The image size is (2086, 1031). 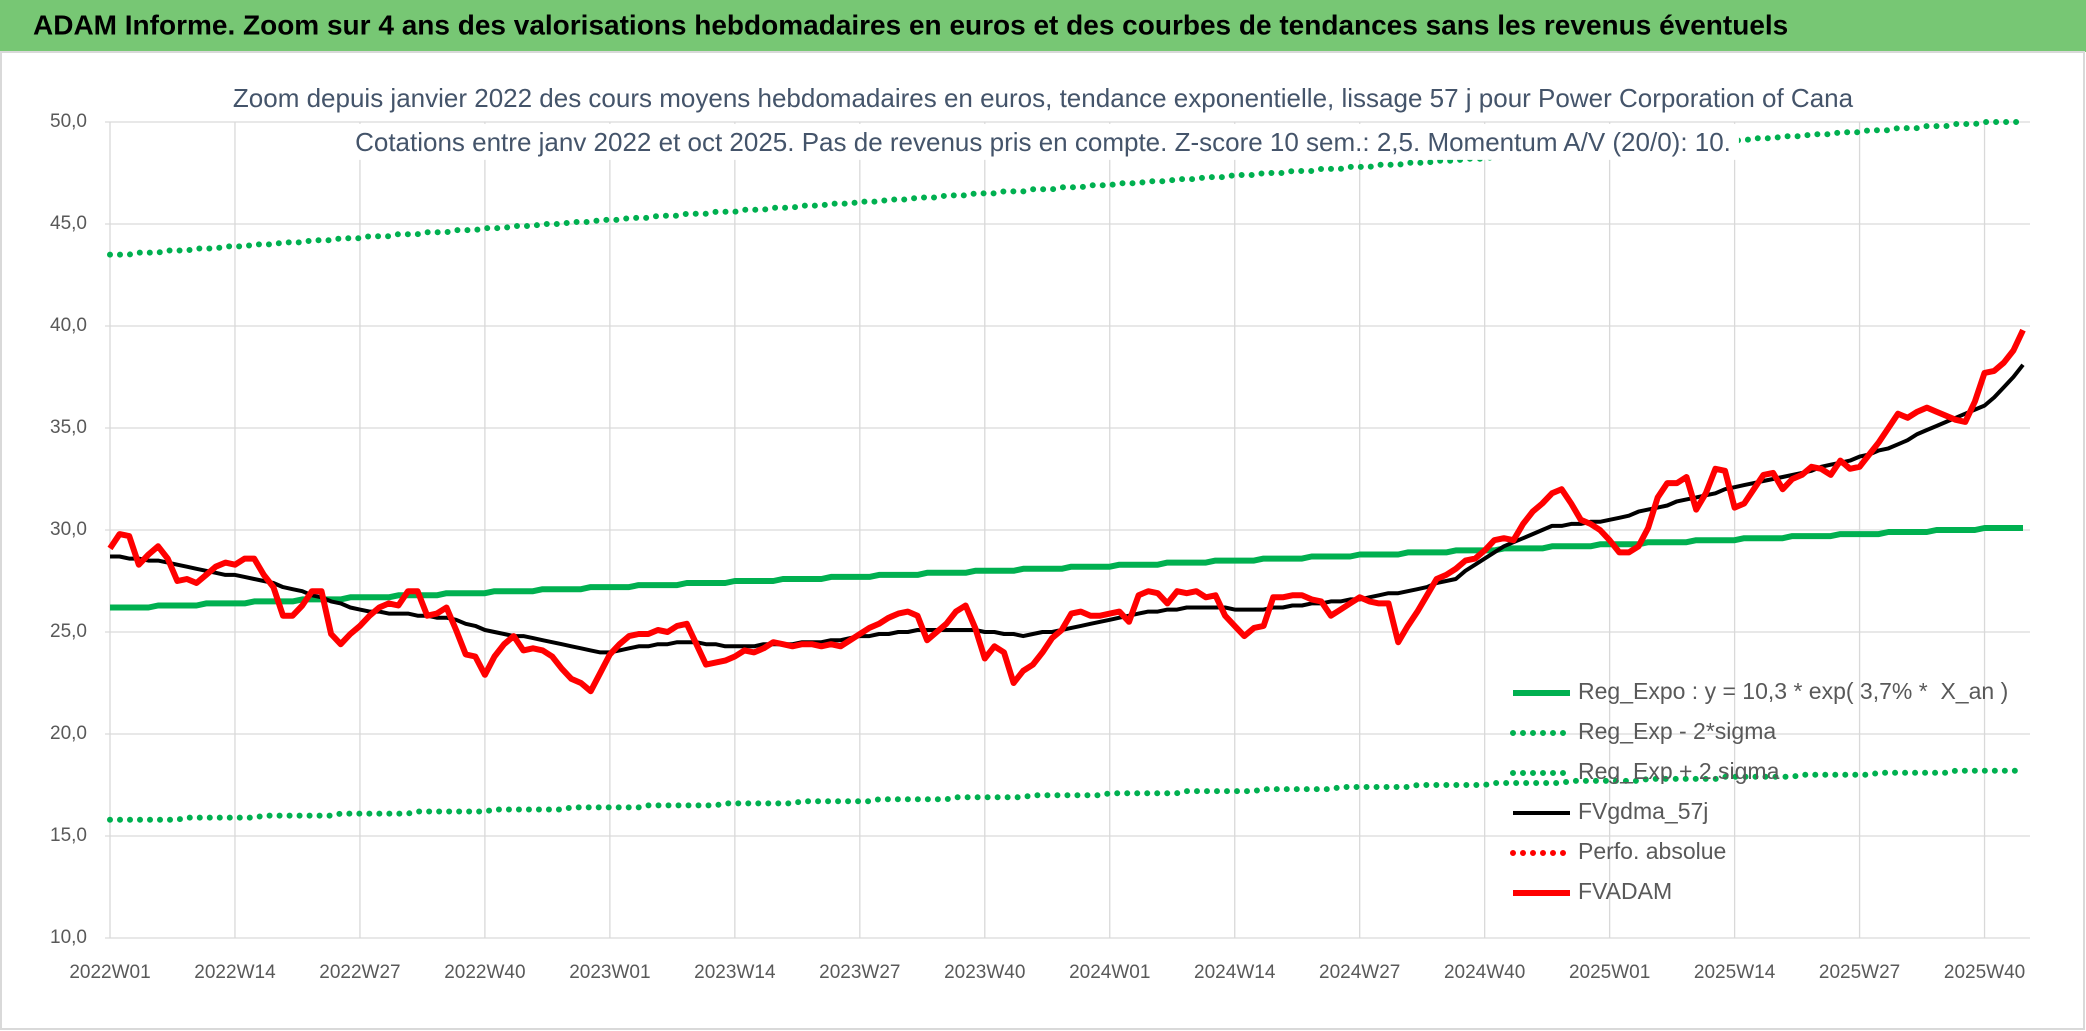 I want to click on x-tick-label: 2022W40, so click(x=484, y=972).